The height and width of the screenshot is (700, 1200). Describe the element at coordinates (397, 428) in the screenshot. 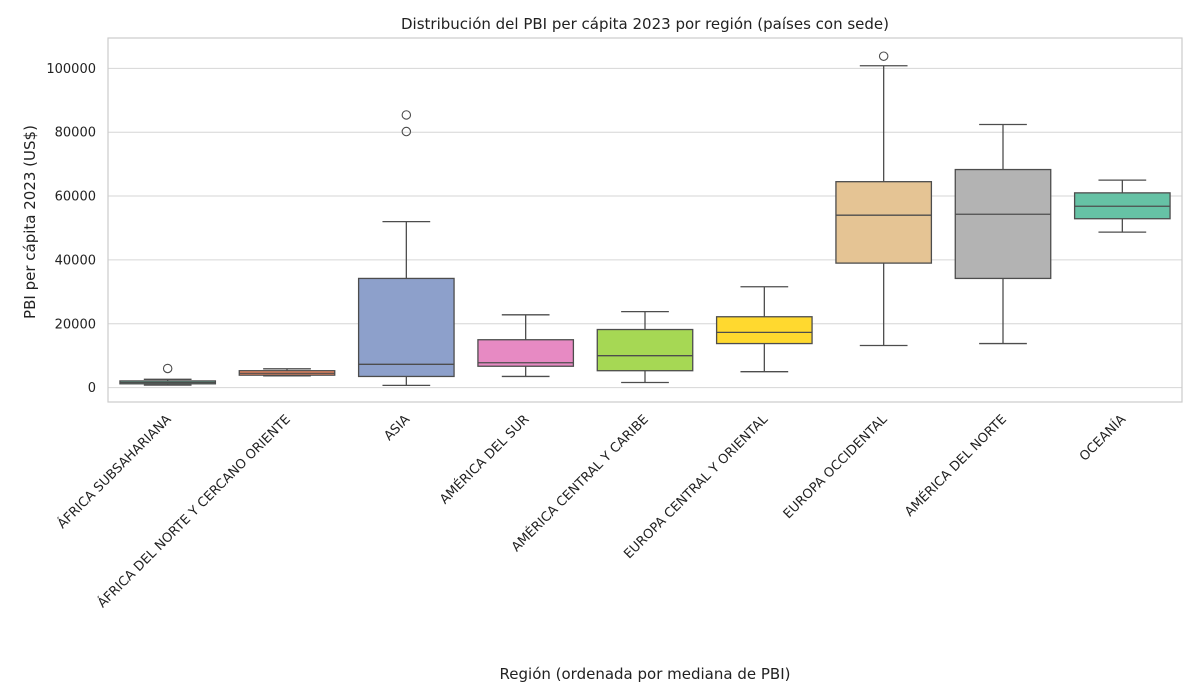

I see `x-tick-label-3: ASIA` at that location.